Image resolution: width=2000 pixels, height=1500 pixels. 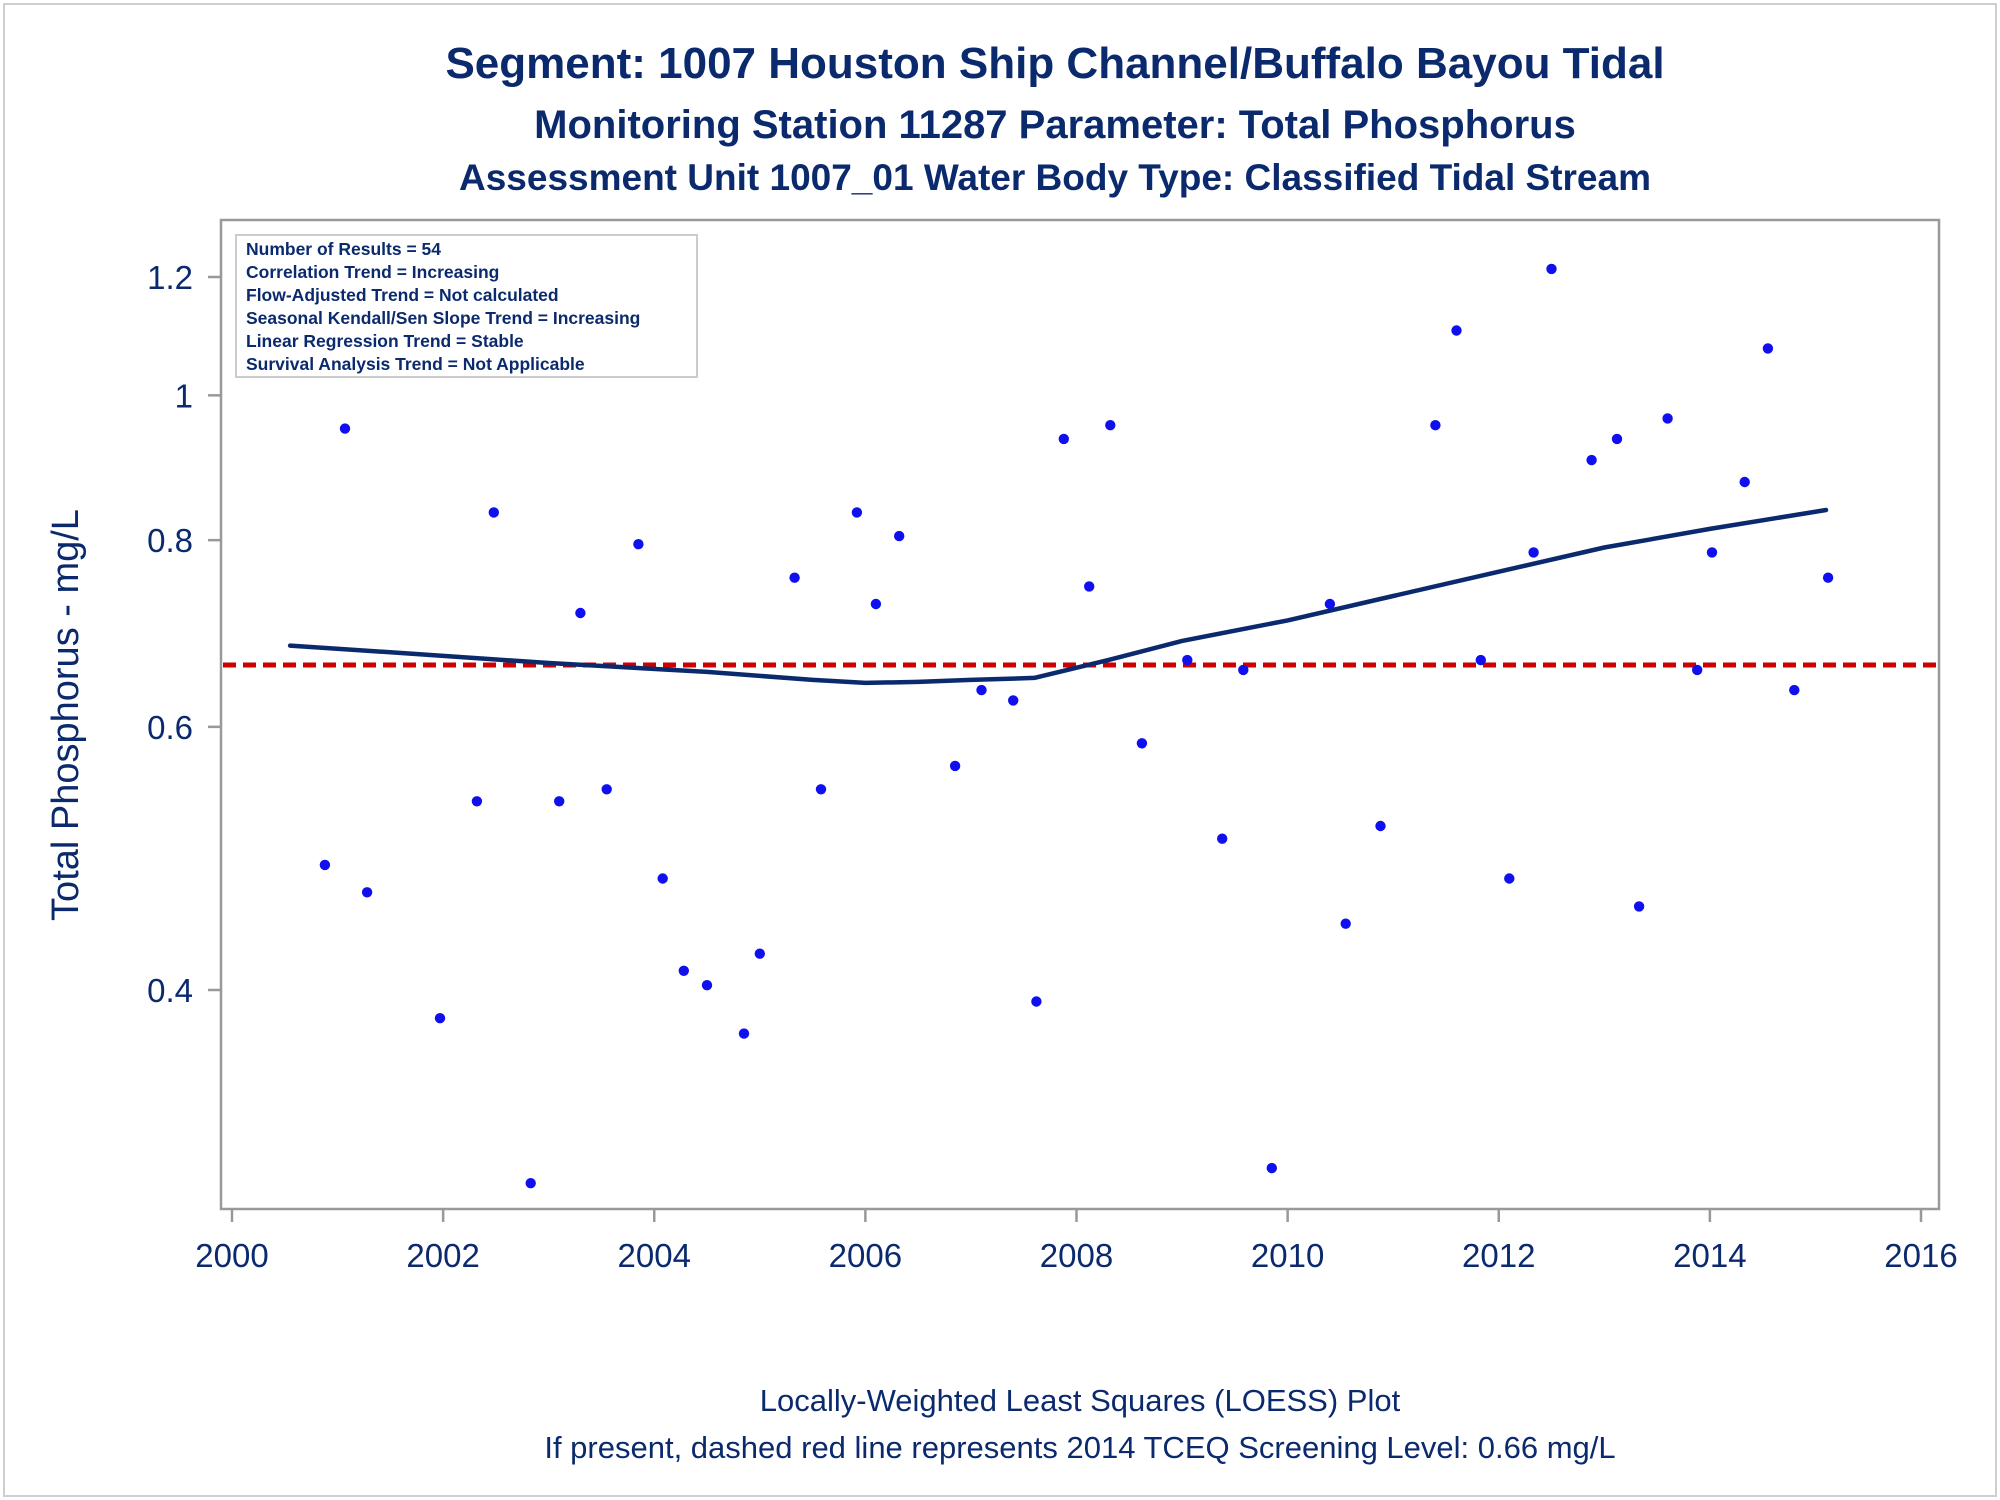 I want to click on legend-line: Survival Analysis Trend = Not Applicable, so click(x=415, y=364).